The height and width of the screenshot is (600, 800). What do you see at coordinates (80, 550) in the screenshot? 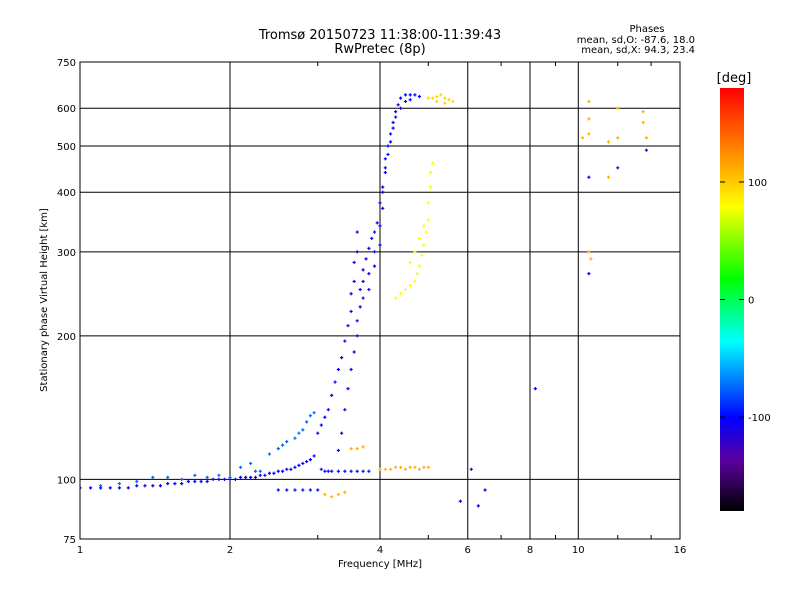
I see `x-tick-label: 1` at bounding box center [80, 550].